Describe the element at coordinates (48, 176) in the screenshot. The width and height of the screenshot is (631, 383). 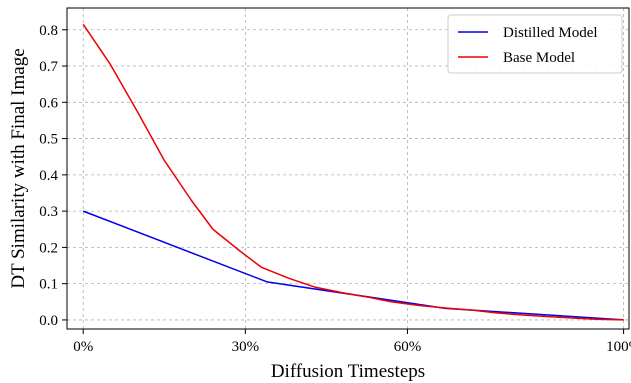
I see `y-tick-label: 0.4` at that location.